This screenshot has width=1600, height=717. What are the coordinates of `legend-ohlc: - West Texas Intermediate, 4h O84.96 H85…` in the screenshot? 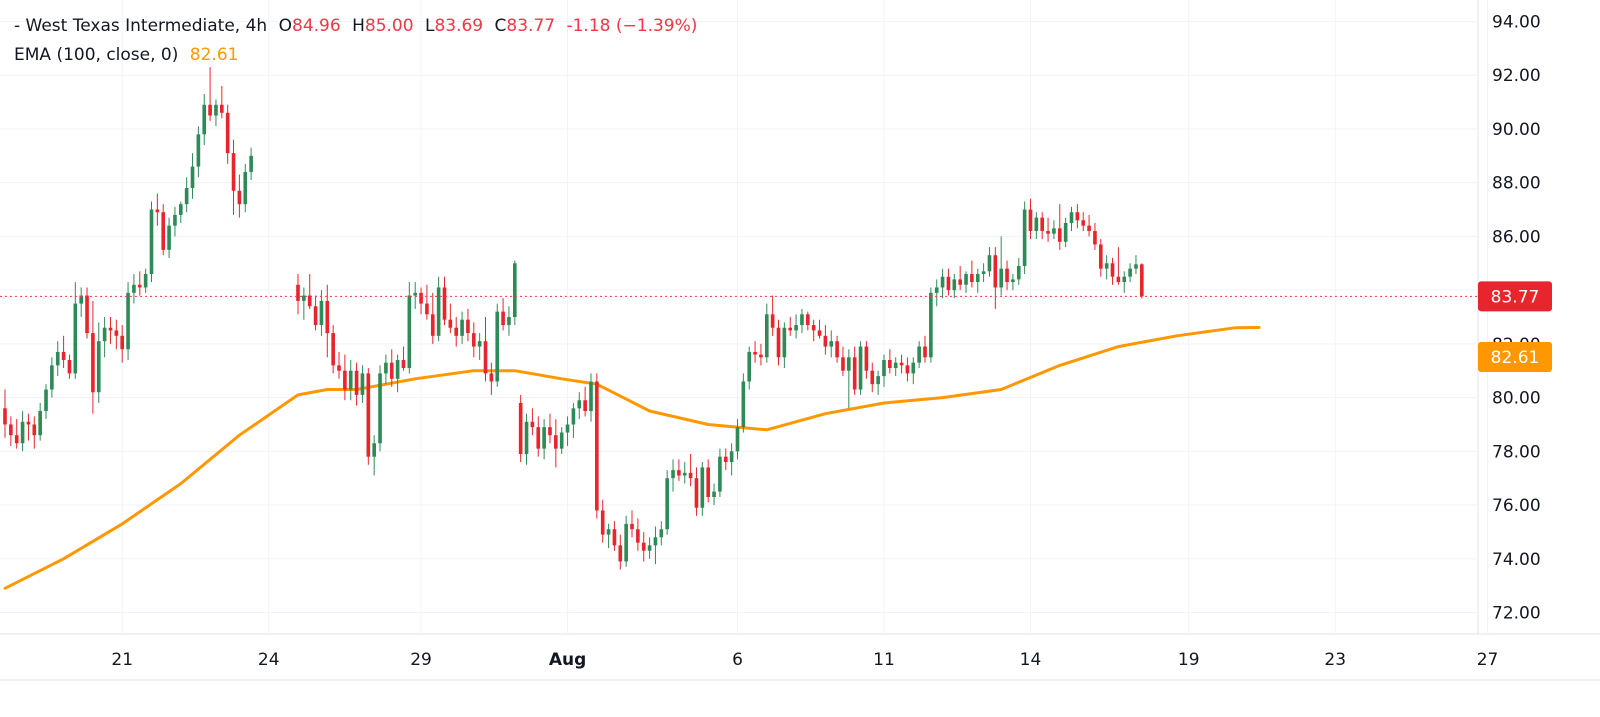 It's located at (355, 26).